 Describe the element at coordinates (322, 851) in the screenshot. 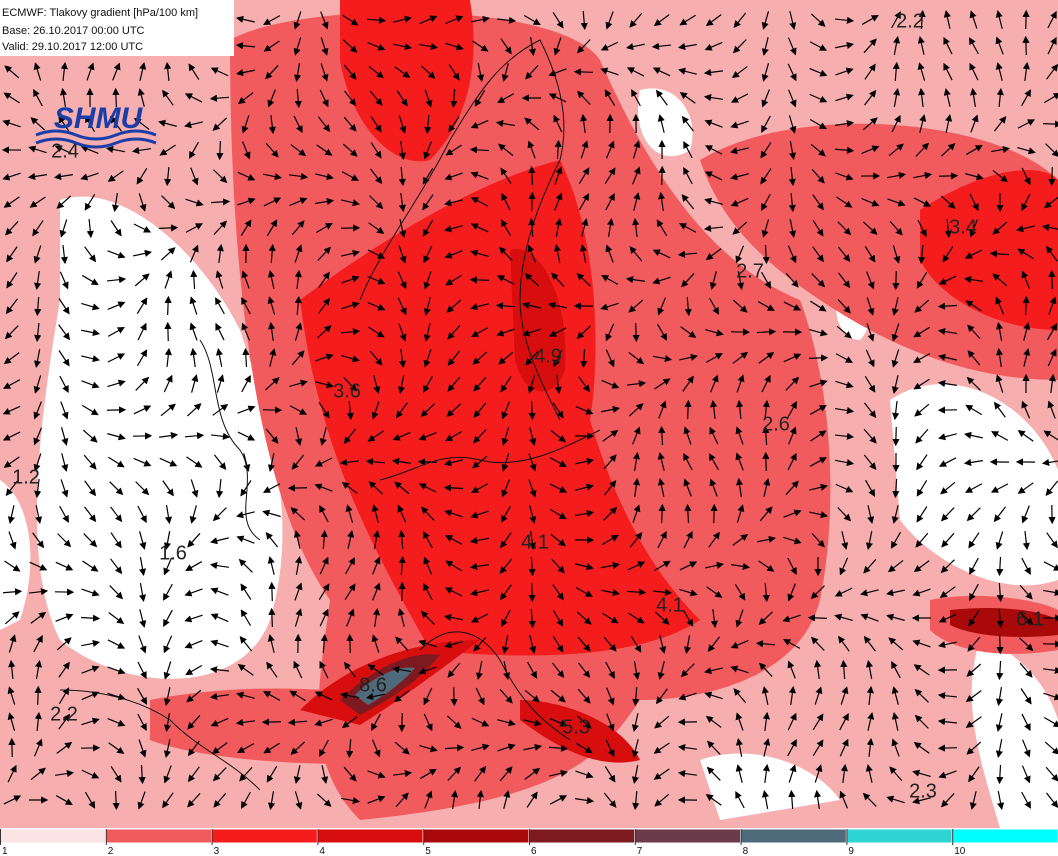

I see `legend-tick-label: 4` at that location.